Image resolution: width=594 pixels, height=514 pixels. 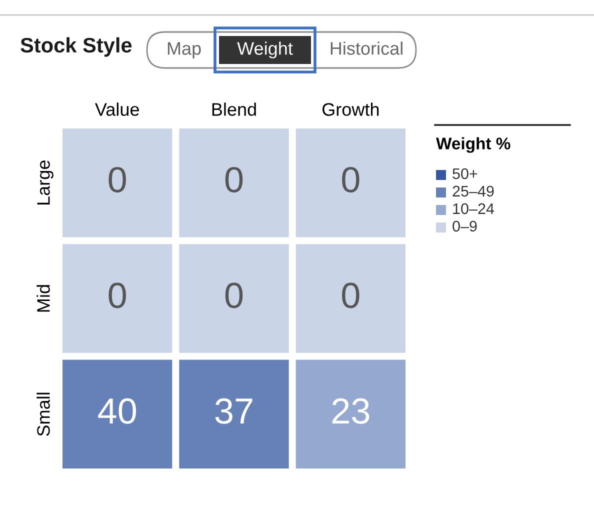 I want to click on legend-title: Weight %, so click(x=473, y=145).